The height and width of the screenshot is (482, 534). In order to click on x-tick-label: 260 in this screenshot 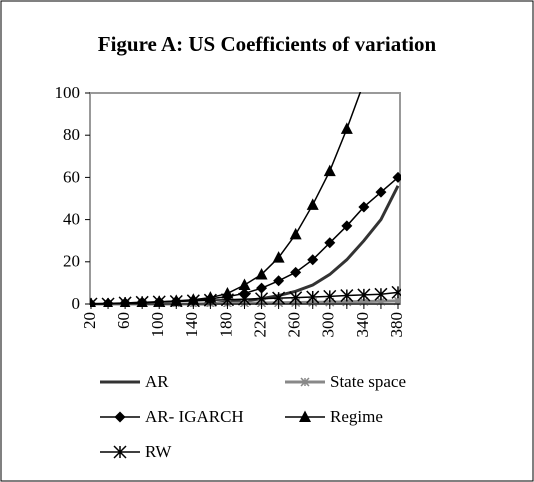, I will do `click(294, 325)`.